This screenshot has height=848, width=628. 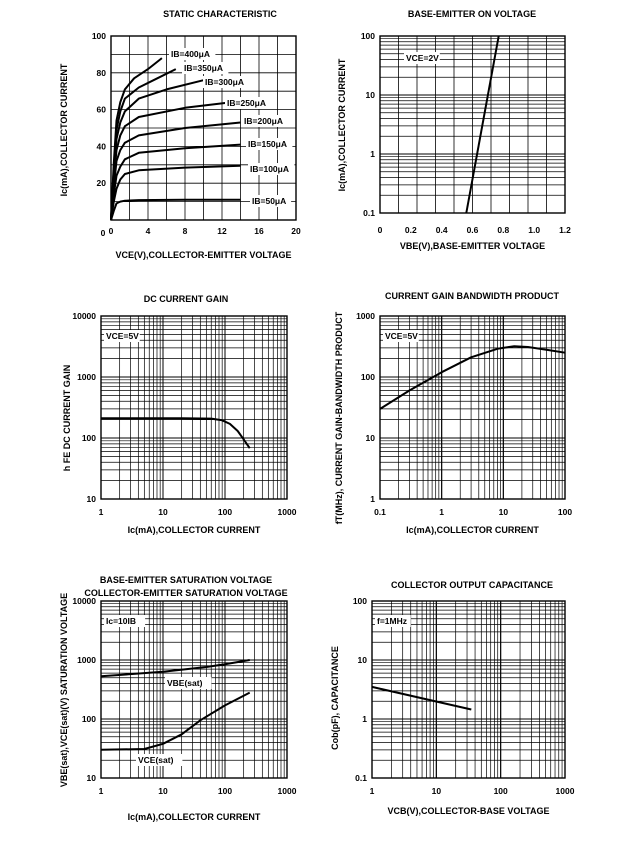 What do you see at coordinates (263, 121) in the screenshot?
I see `curve-label: IB=200μA` at bounding box center [263, 121].